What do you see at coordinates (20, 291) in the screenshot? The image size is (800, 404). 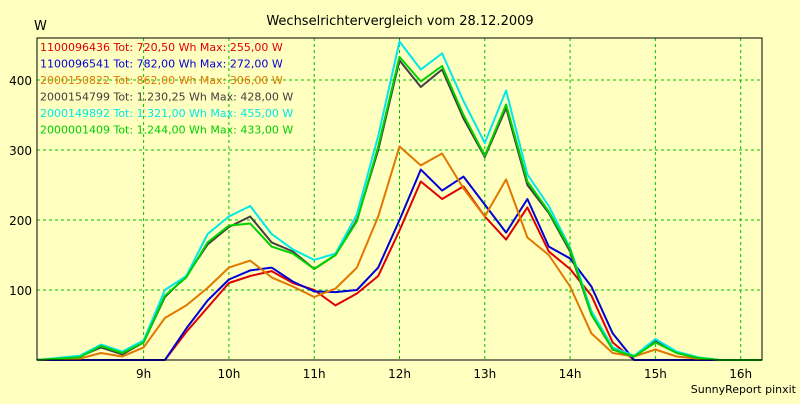 I see `y-tick-label: 100` at bounding box center [20, 291].